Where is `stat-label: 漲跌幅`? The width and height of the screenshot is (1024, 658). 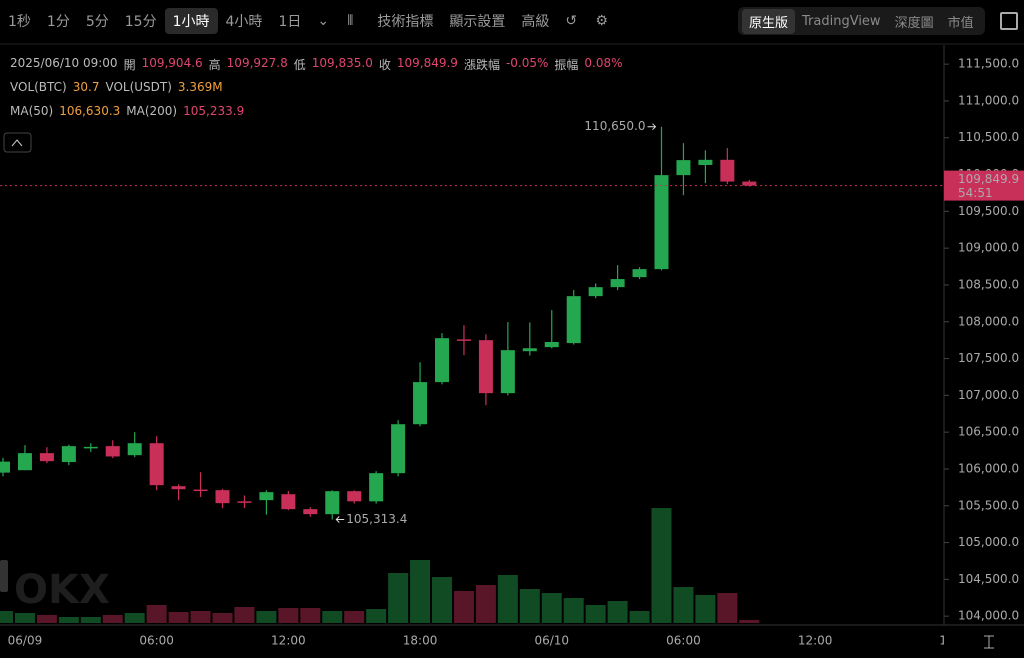
stat-label: 漲跌幅 is located at coordinates (481, 65).